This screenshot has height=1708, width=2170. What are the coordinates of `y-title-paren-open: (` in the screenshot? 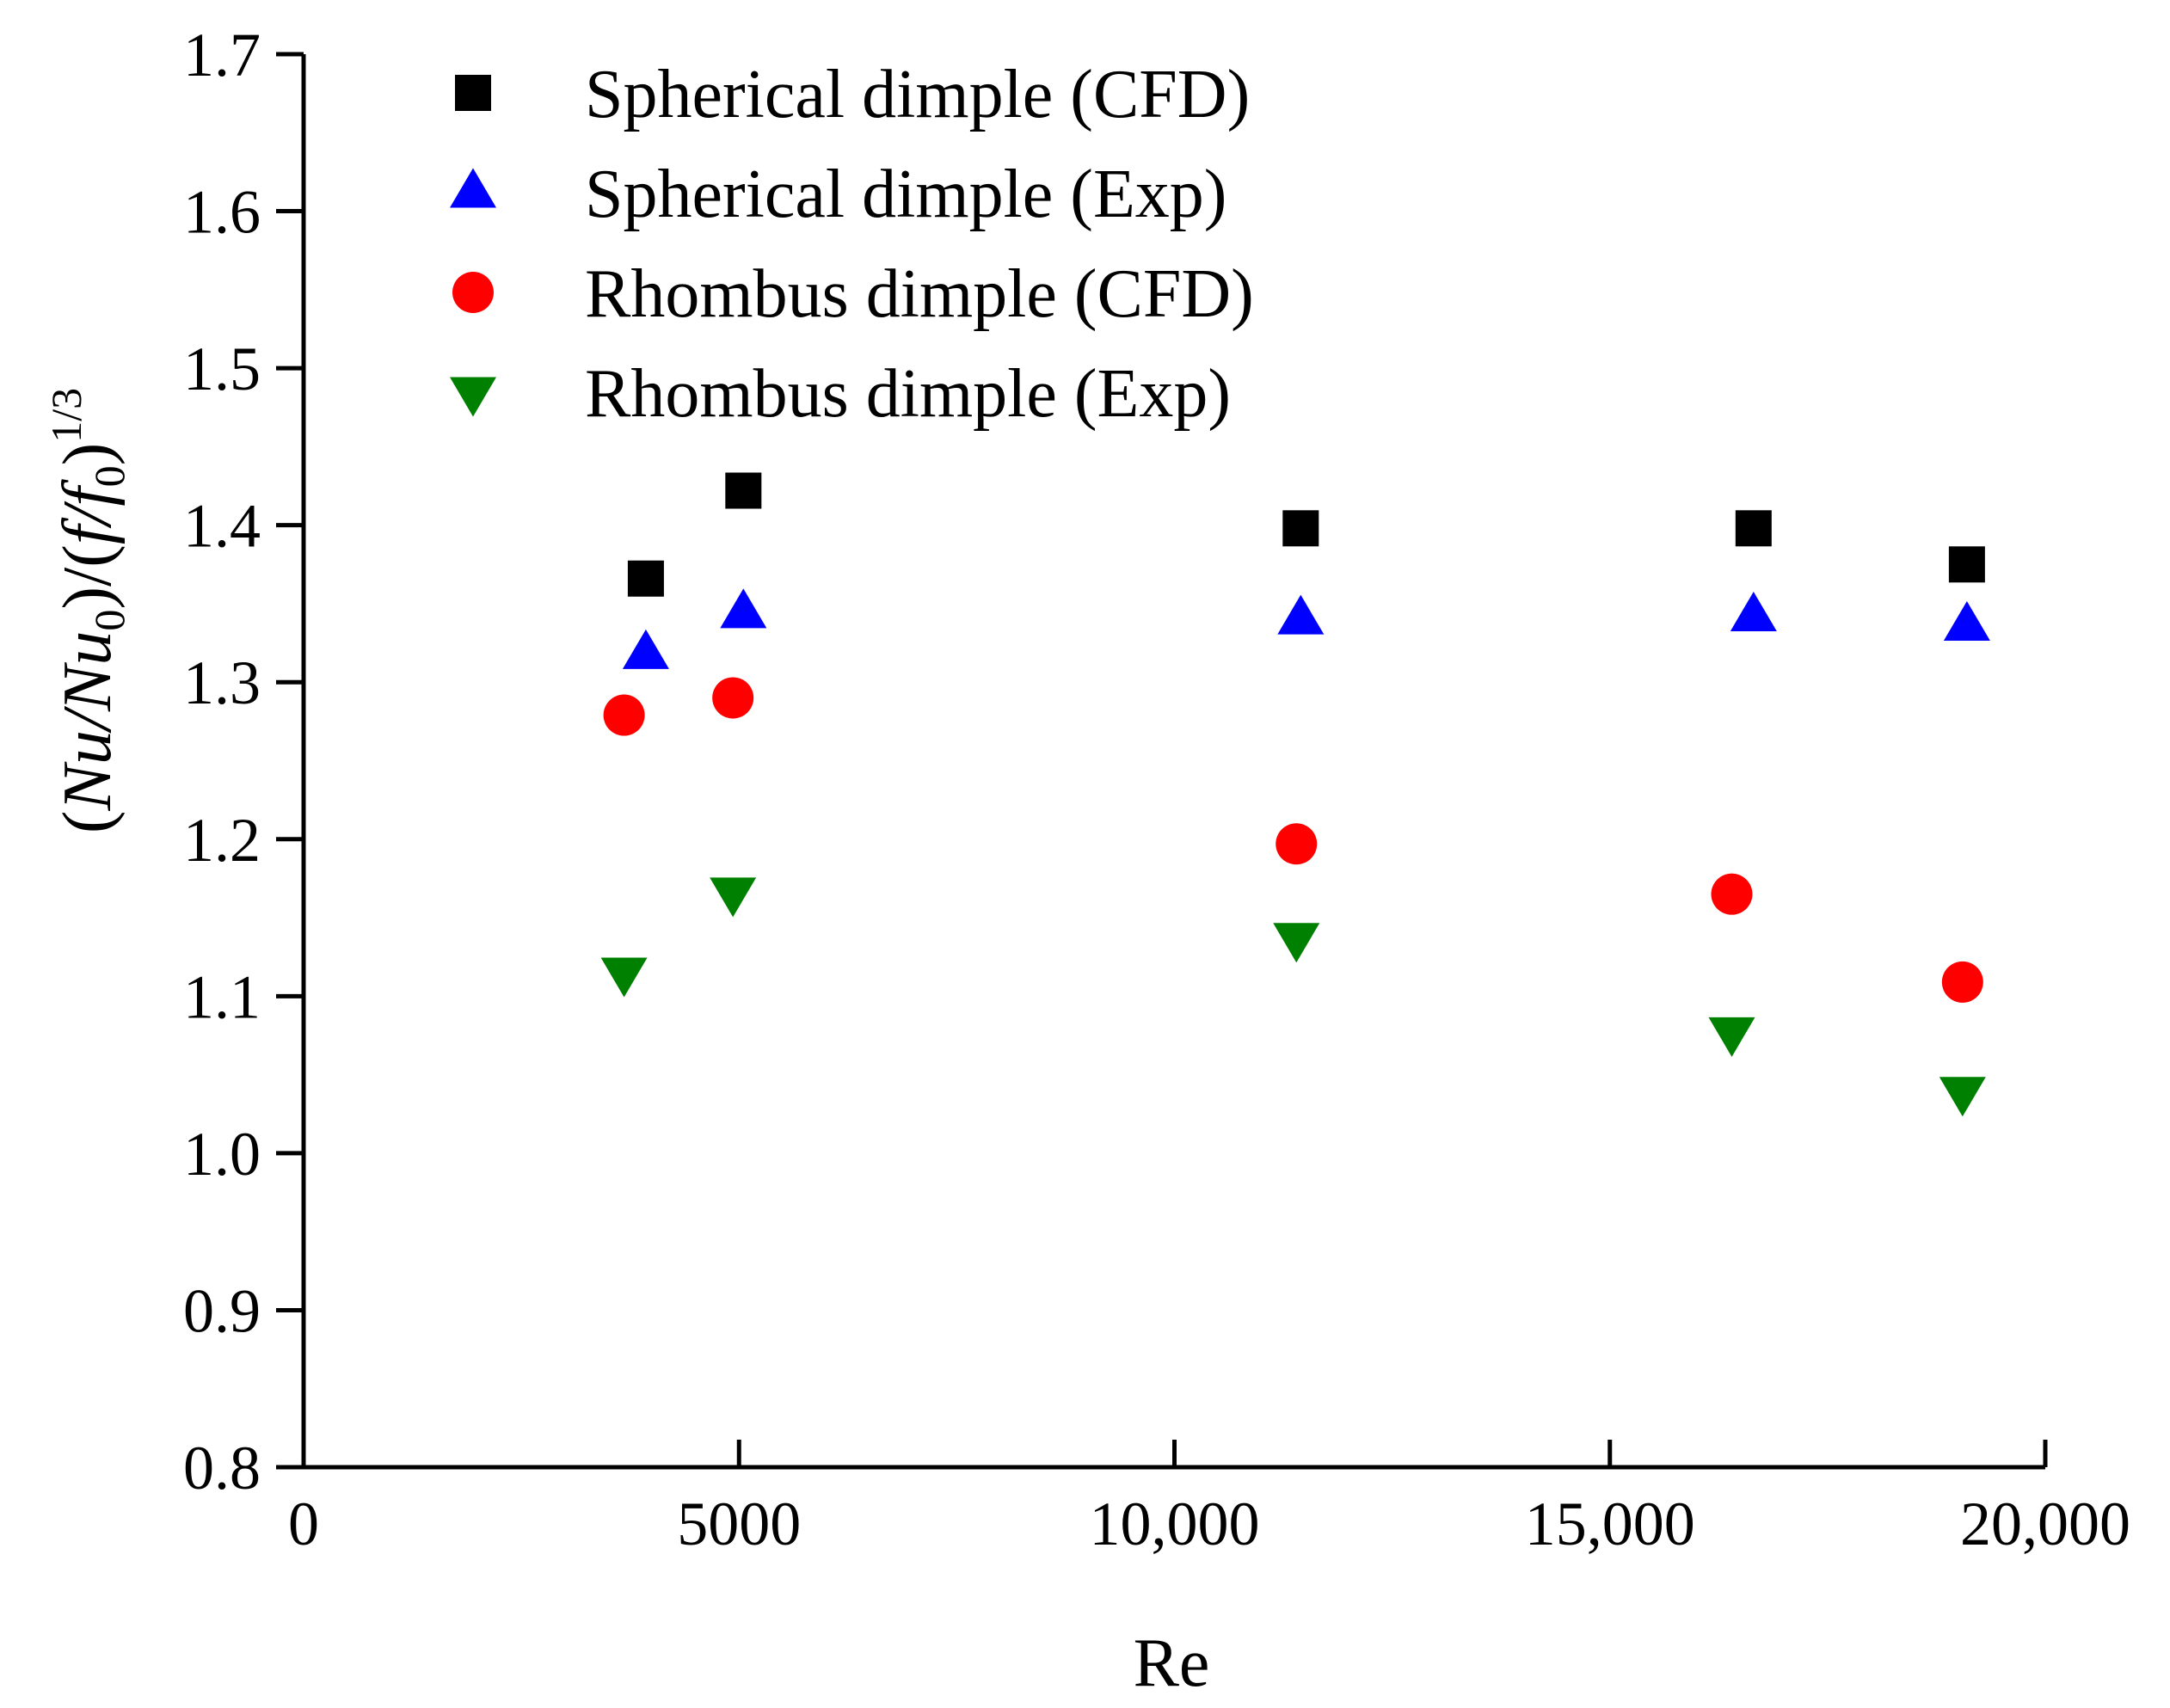 It's located at (88, 822).